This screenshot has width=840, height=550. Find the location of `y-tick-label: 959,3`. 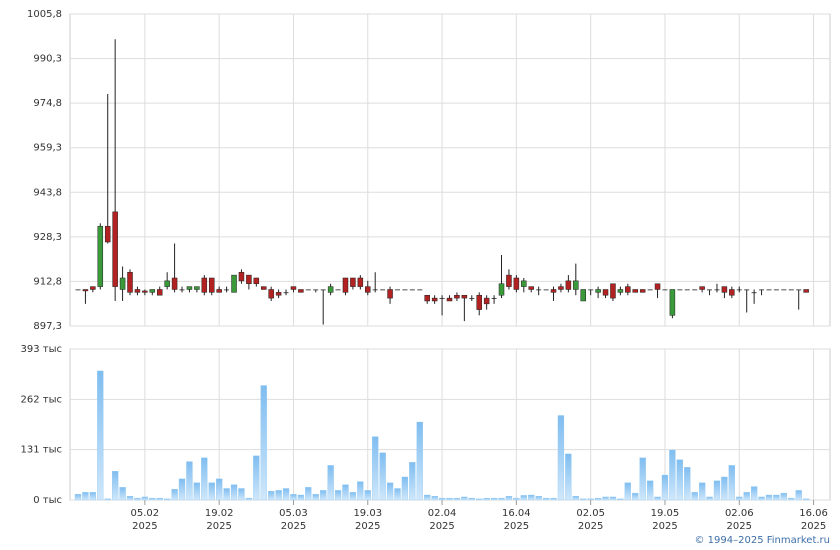

y-tick-label: 959,3 is located at coordinates (47, 148).